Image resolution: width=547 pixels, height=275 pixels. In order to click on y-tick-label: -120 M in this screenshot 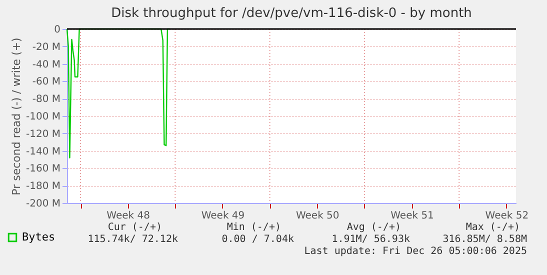, I will do `click(43, 134)`.